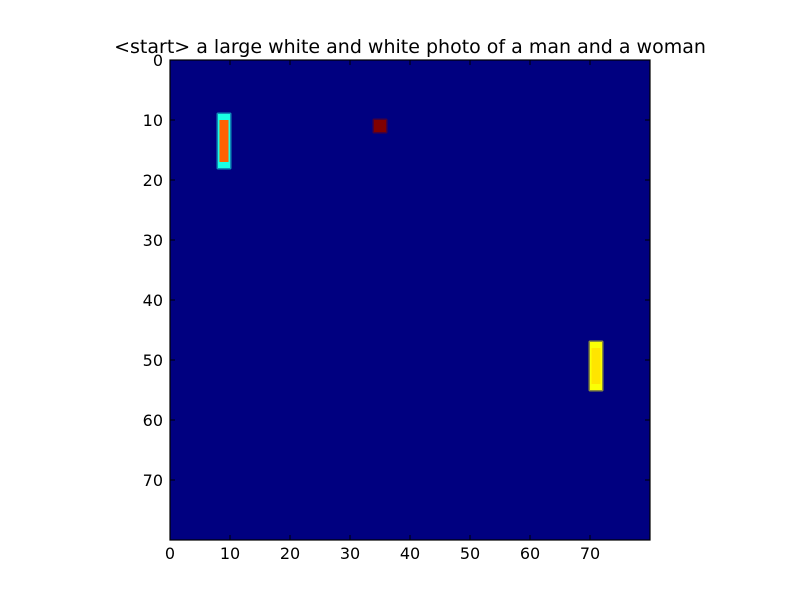 The image size is (800, 604). What do you see at coordinates (530, 553) in the screenshot?
I see `x-tick-label: 60` at bounding box center [530, 553].